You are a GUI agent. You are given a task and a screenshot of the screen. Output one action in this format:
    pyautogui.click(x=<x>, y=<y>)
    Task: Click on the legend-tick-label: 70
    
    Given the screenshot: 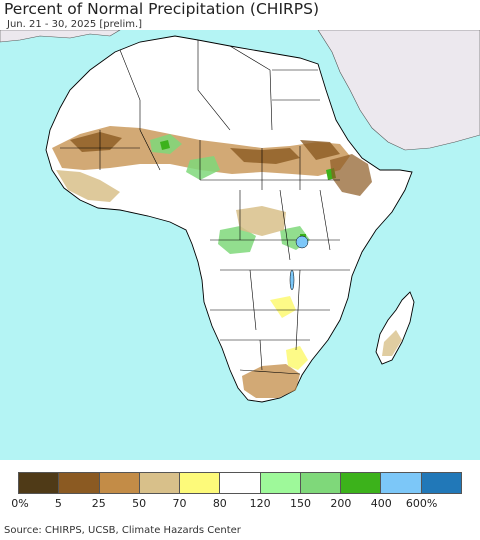 What is the action you would take?
    pyautogui.click(x=179, y=503)
    